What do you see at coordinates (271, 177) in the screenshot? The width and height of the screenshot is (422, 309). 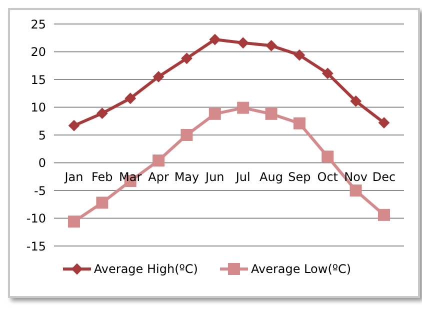 I see `x-tick-label: Aug` at bounding box center [271, 177].